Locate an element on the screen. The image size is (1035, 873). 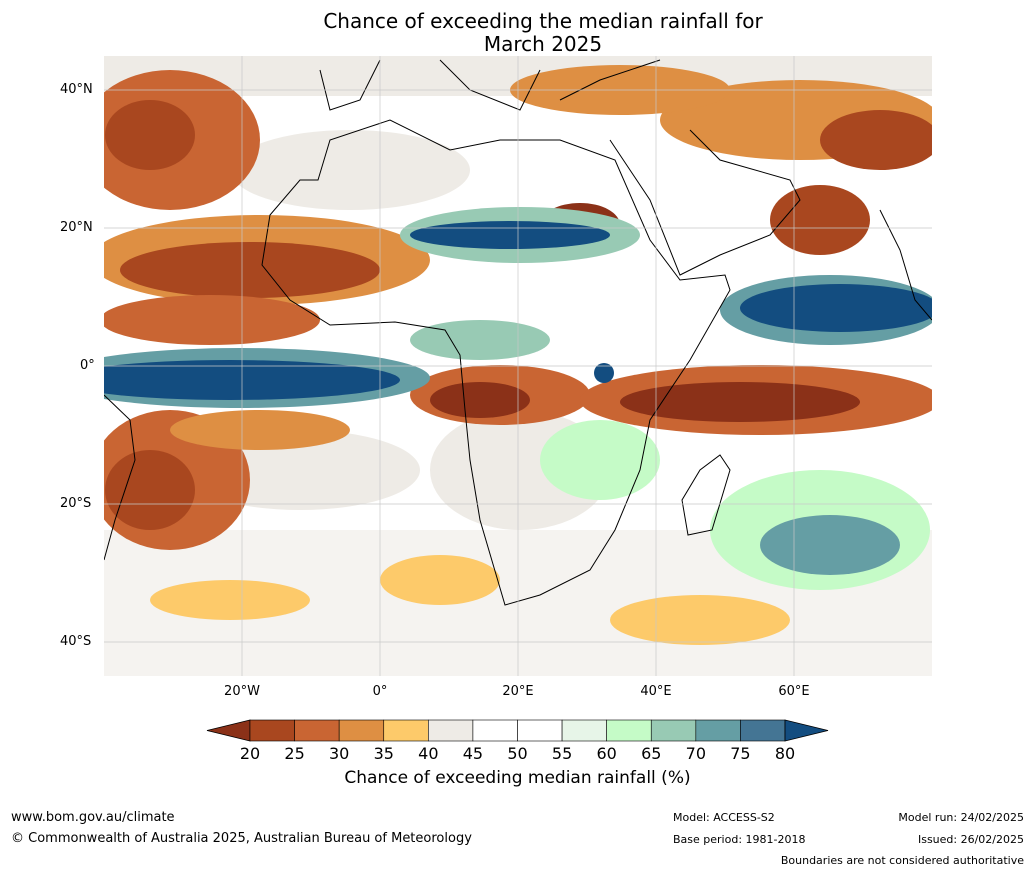
issued-text: Issued: 26/02/2025 is located at coordinates (970, 839).